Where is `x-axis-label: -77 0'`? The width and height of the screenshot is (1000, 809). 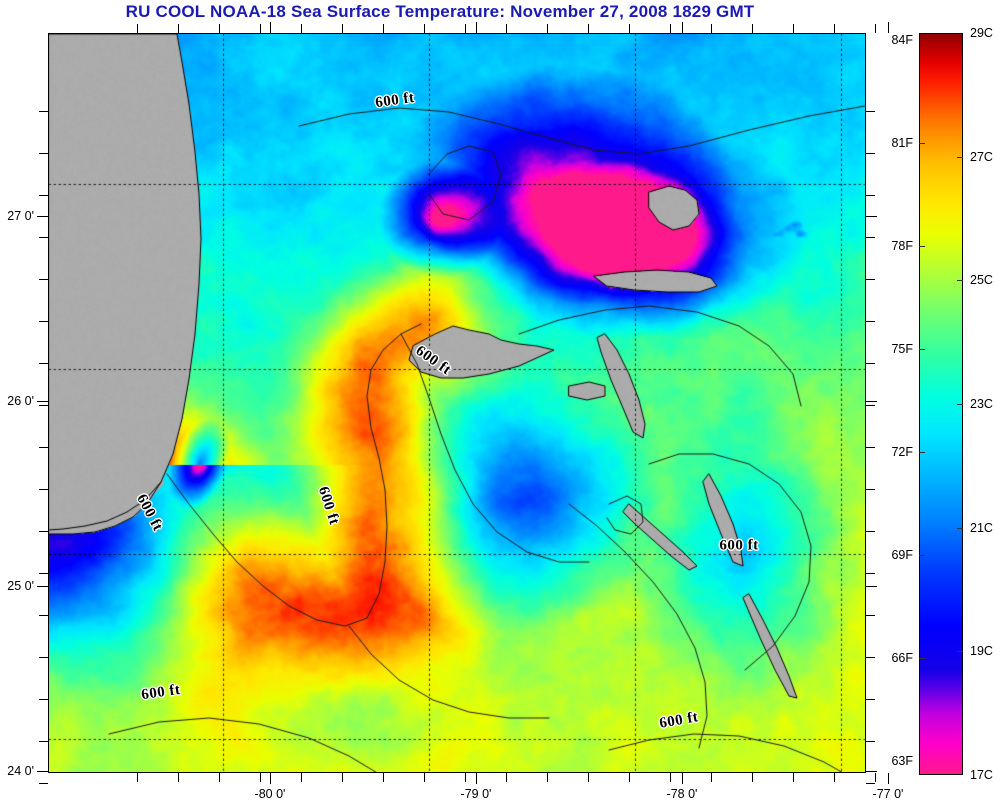 x-axis-label: -77 0' is located at coordinates (888, 794).